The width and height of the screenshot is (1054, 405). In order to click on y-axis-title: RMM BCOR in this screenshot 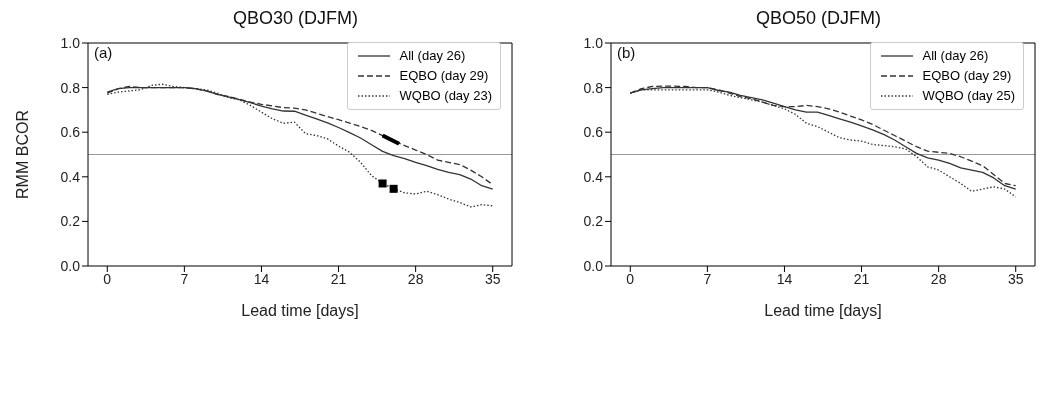, I will do `click(22, 154)`.